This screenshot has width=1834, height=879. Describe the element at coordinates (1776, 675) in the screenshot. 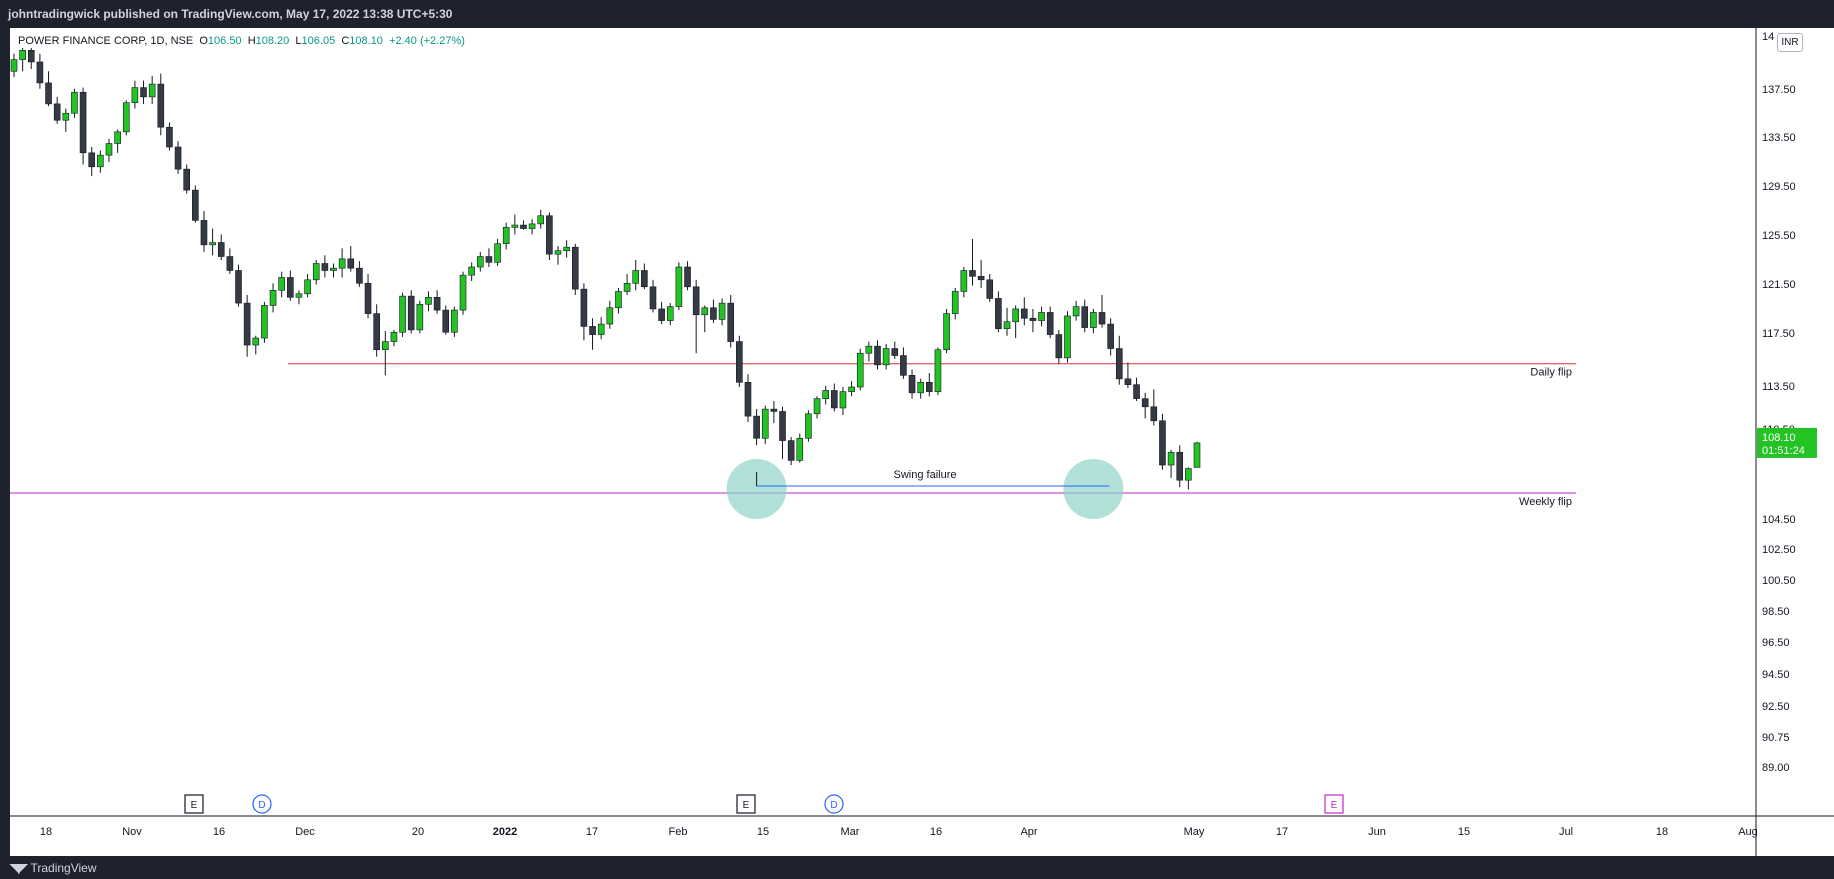

I see `price-tick-label: 94.50` at that location.